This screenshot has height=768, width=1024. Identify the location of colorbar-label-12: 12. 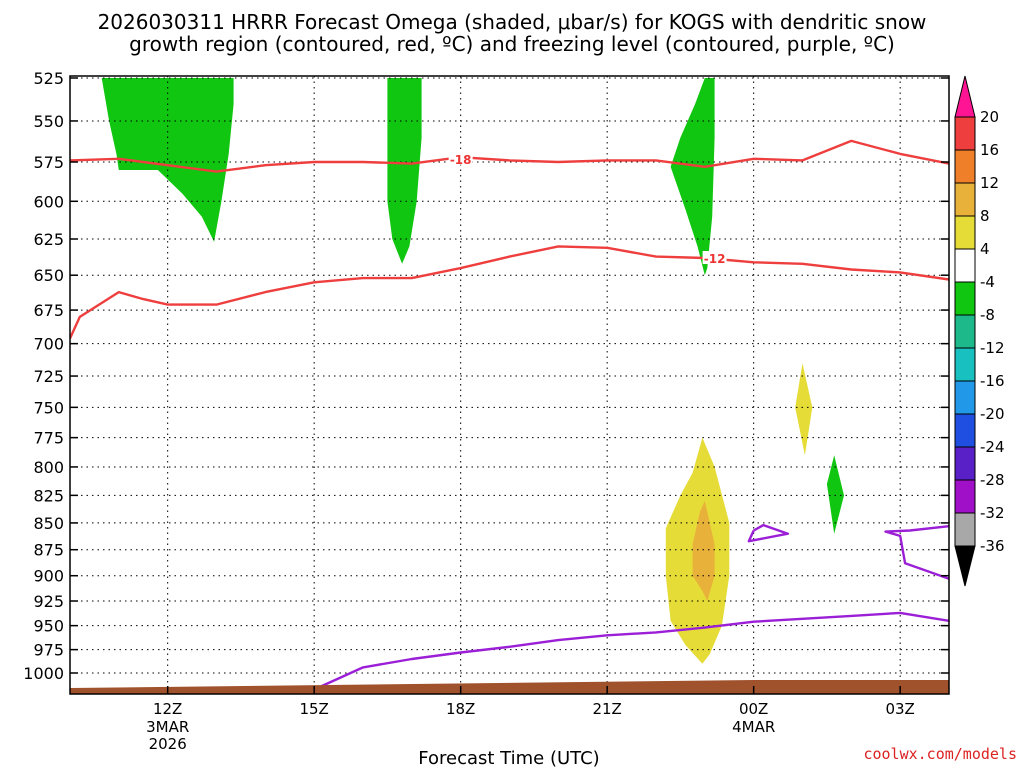
(989, 183).